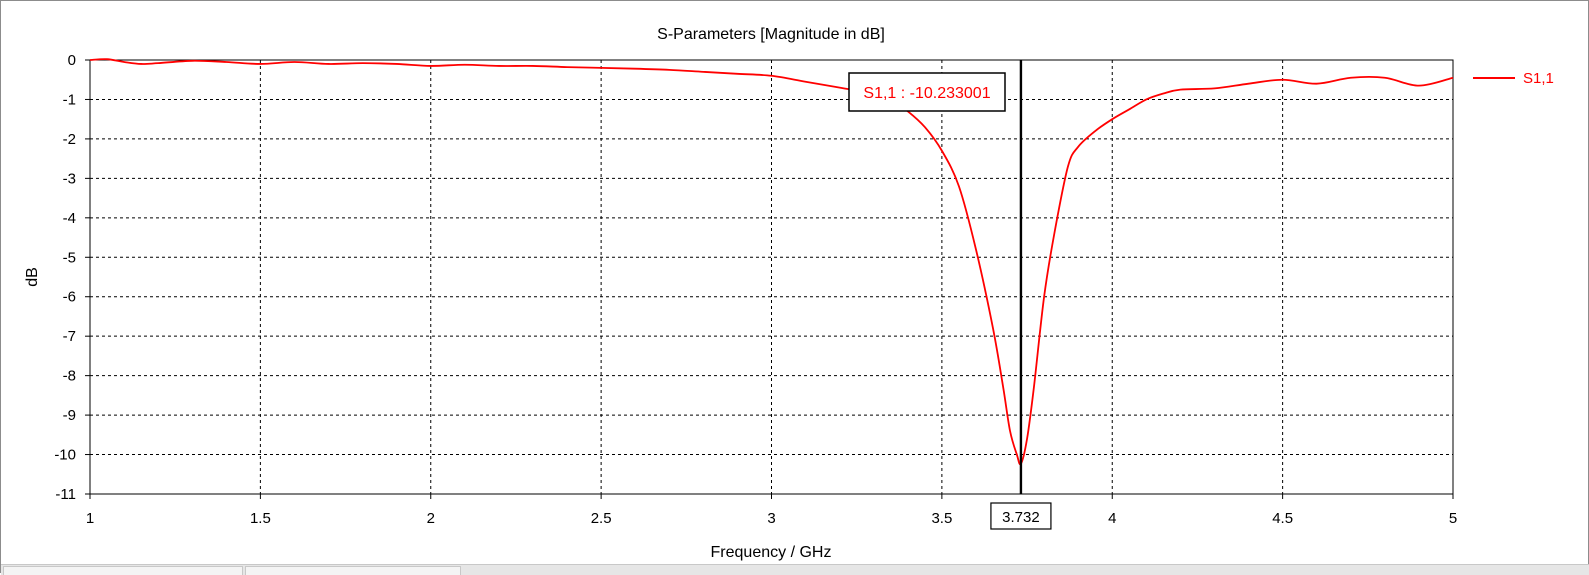 This screenshot has height=575, width=1589. I want to click on y-tick-label: -5, so click(69, 257).